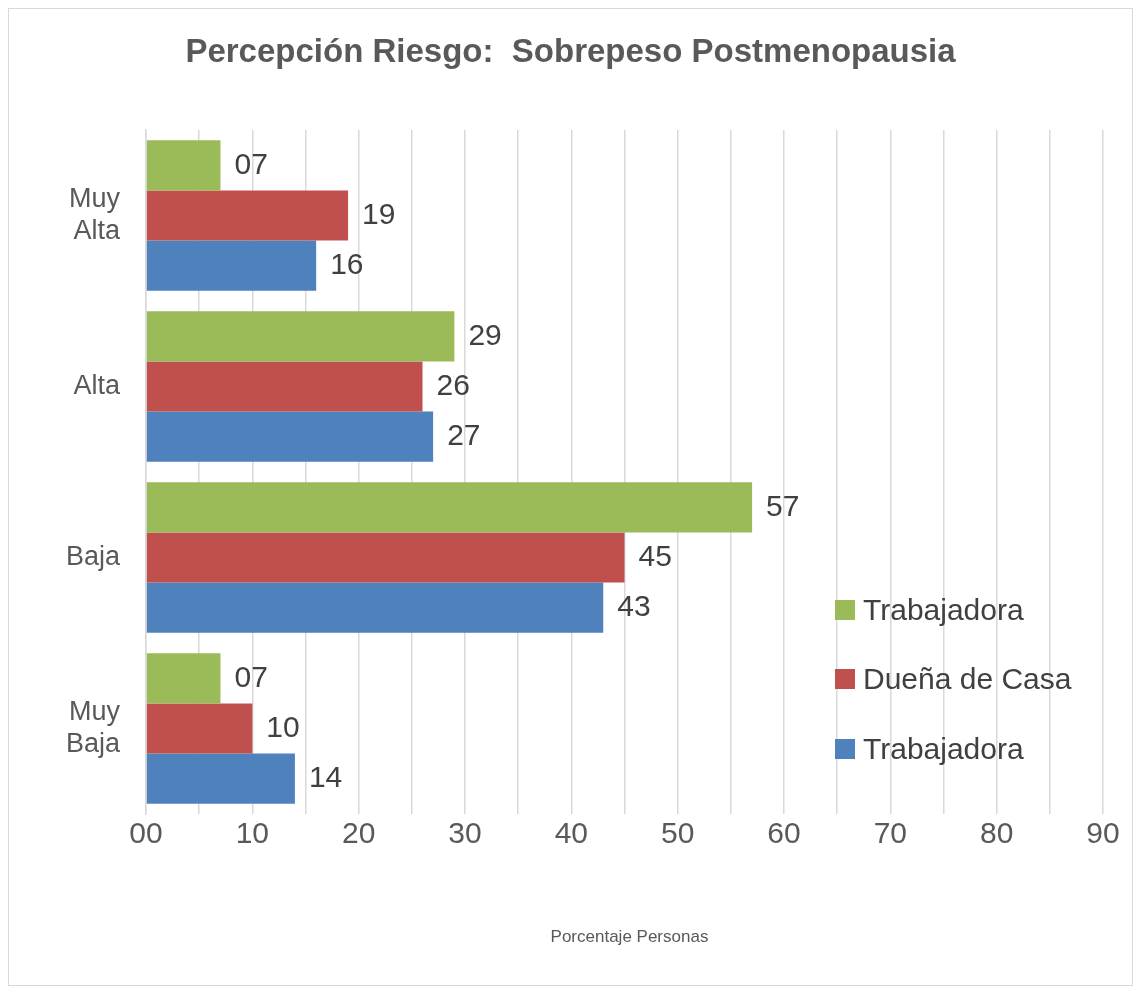 The width and height of the screenshot is (1141, 994). What do you see at coordinates (655, 555) in the screenshot?
I see `data-label: 45` at bounding box center [655, 555].